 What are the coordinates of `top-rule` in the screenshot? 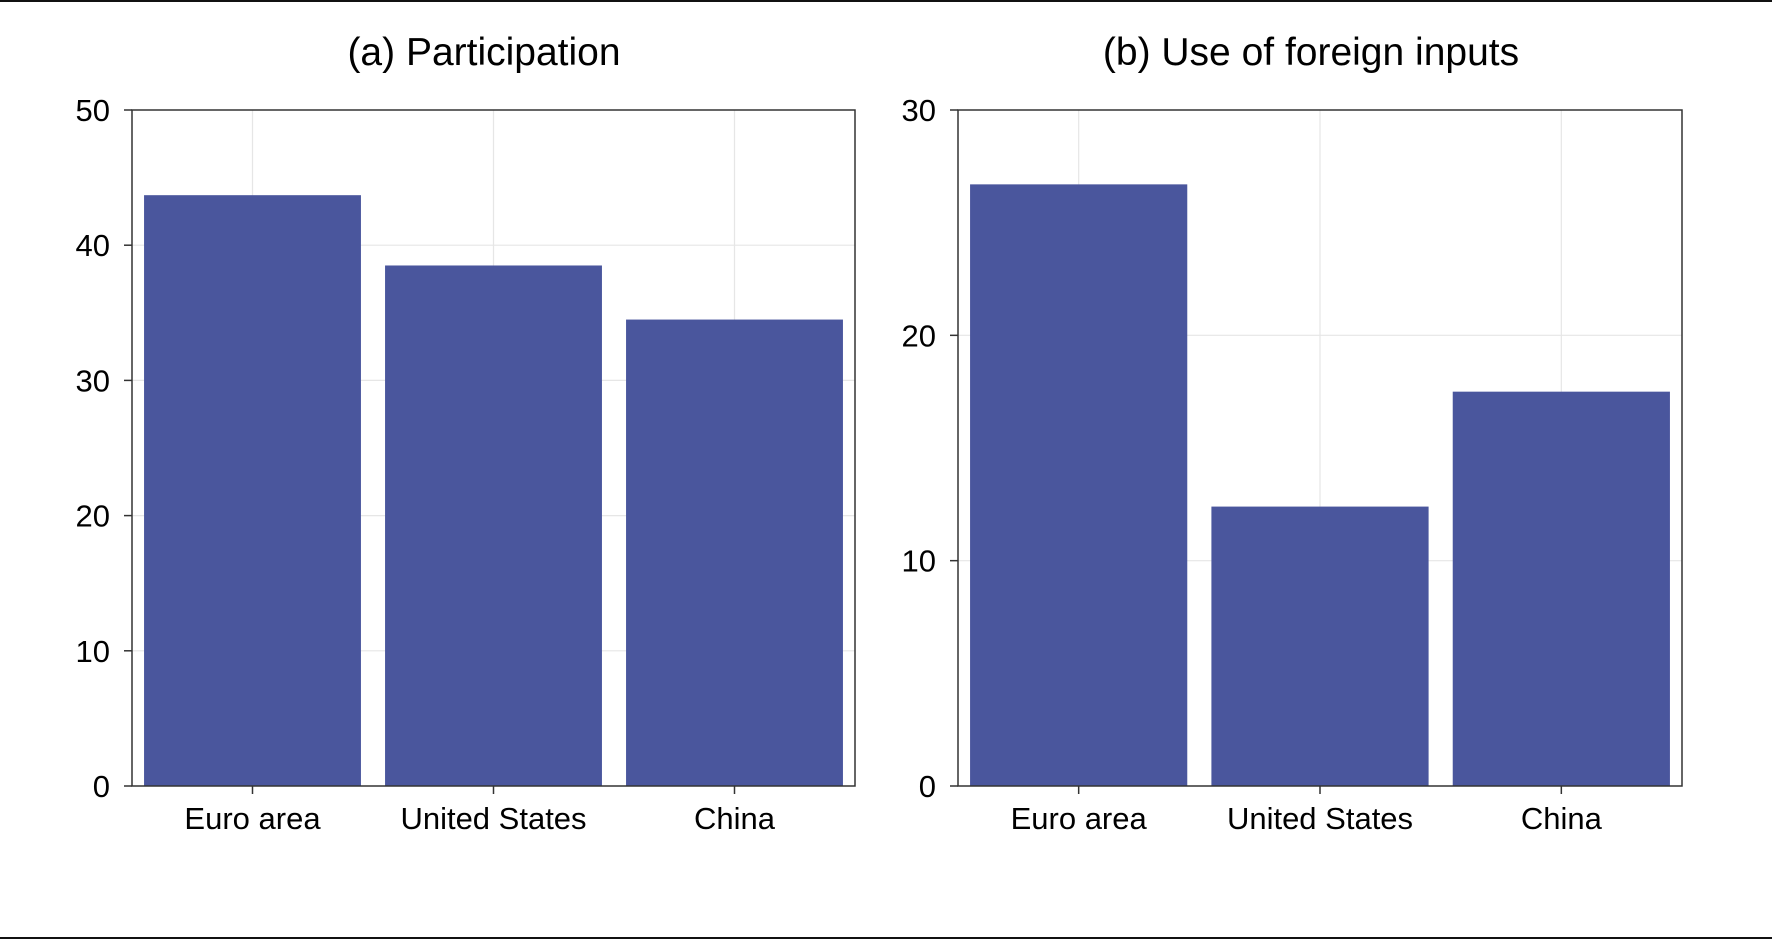 It's located at (886, 1).